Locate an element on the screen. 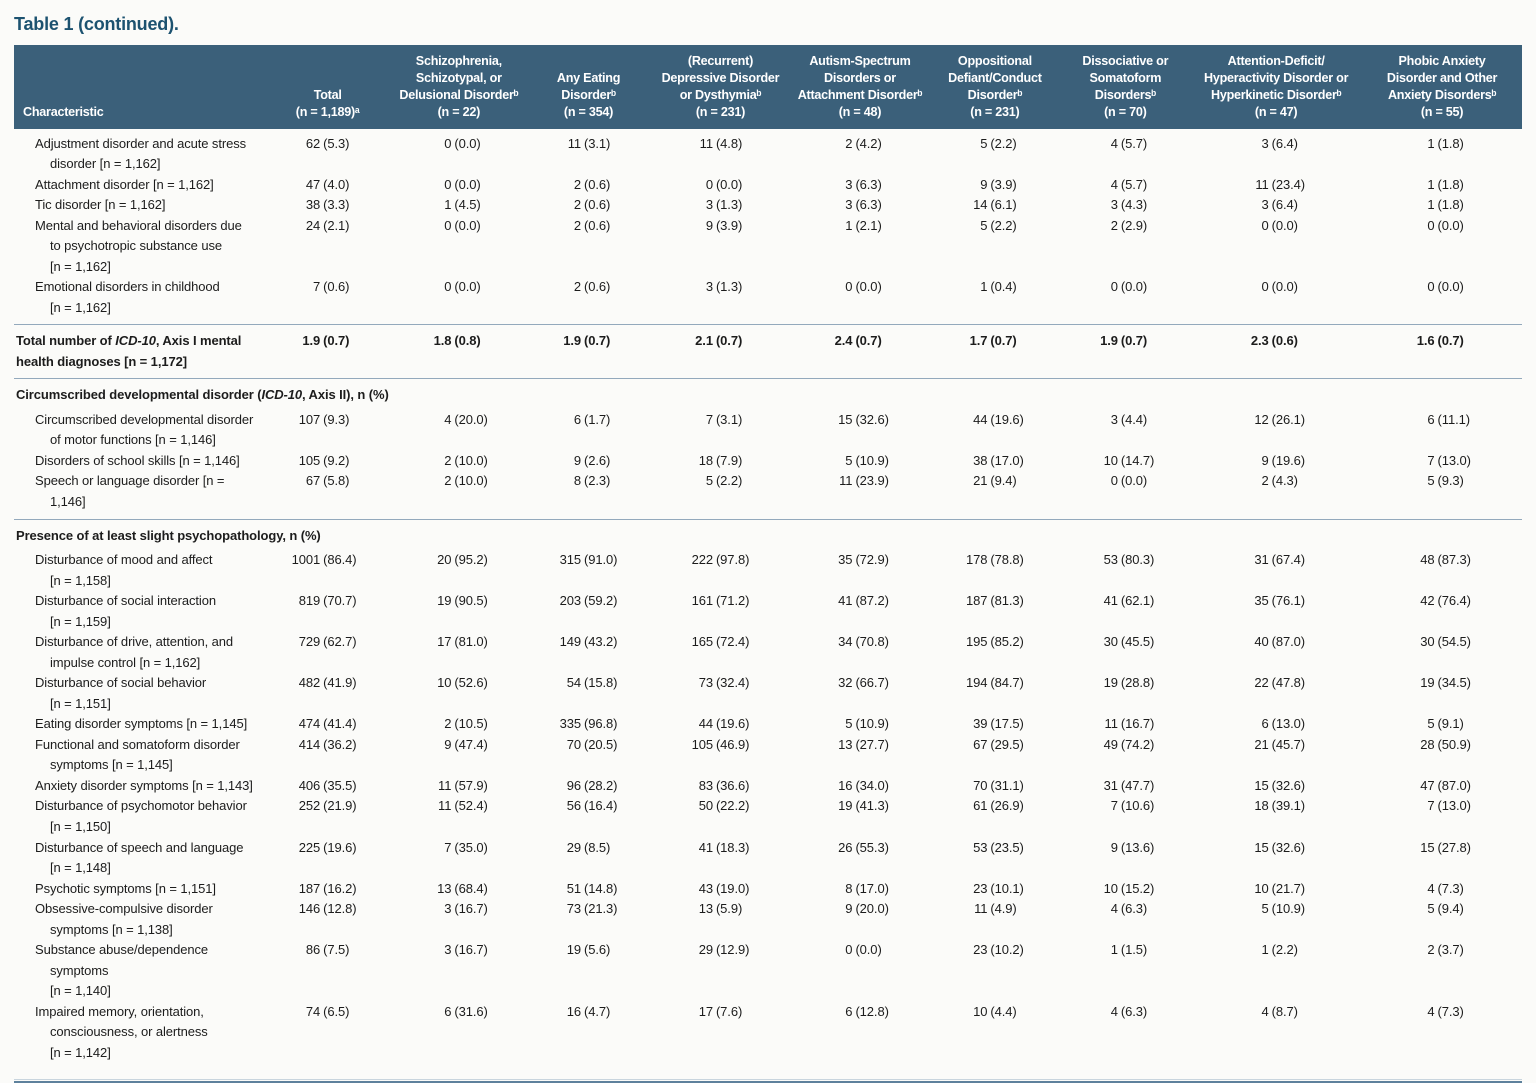 The height and width of the screenshot is (1083, 1536). value-cell: 2 (2.9) is located at coordinates (1129, 225).